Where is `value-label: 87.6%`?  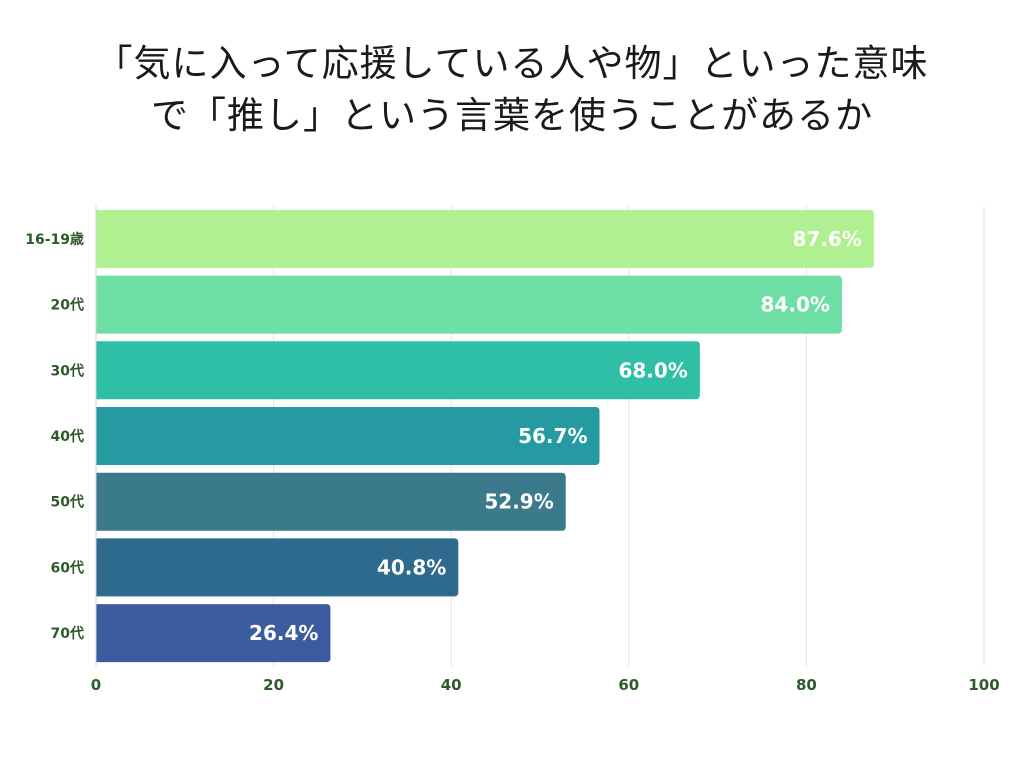
value-label: 87.6% is located at coordinates (826, 239).